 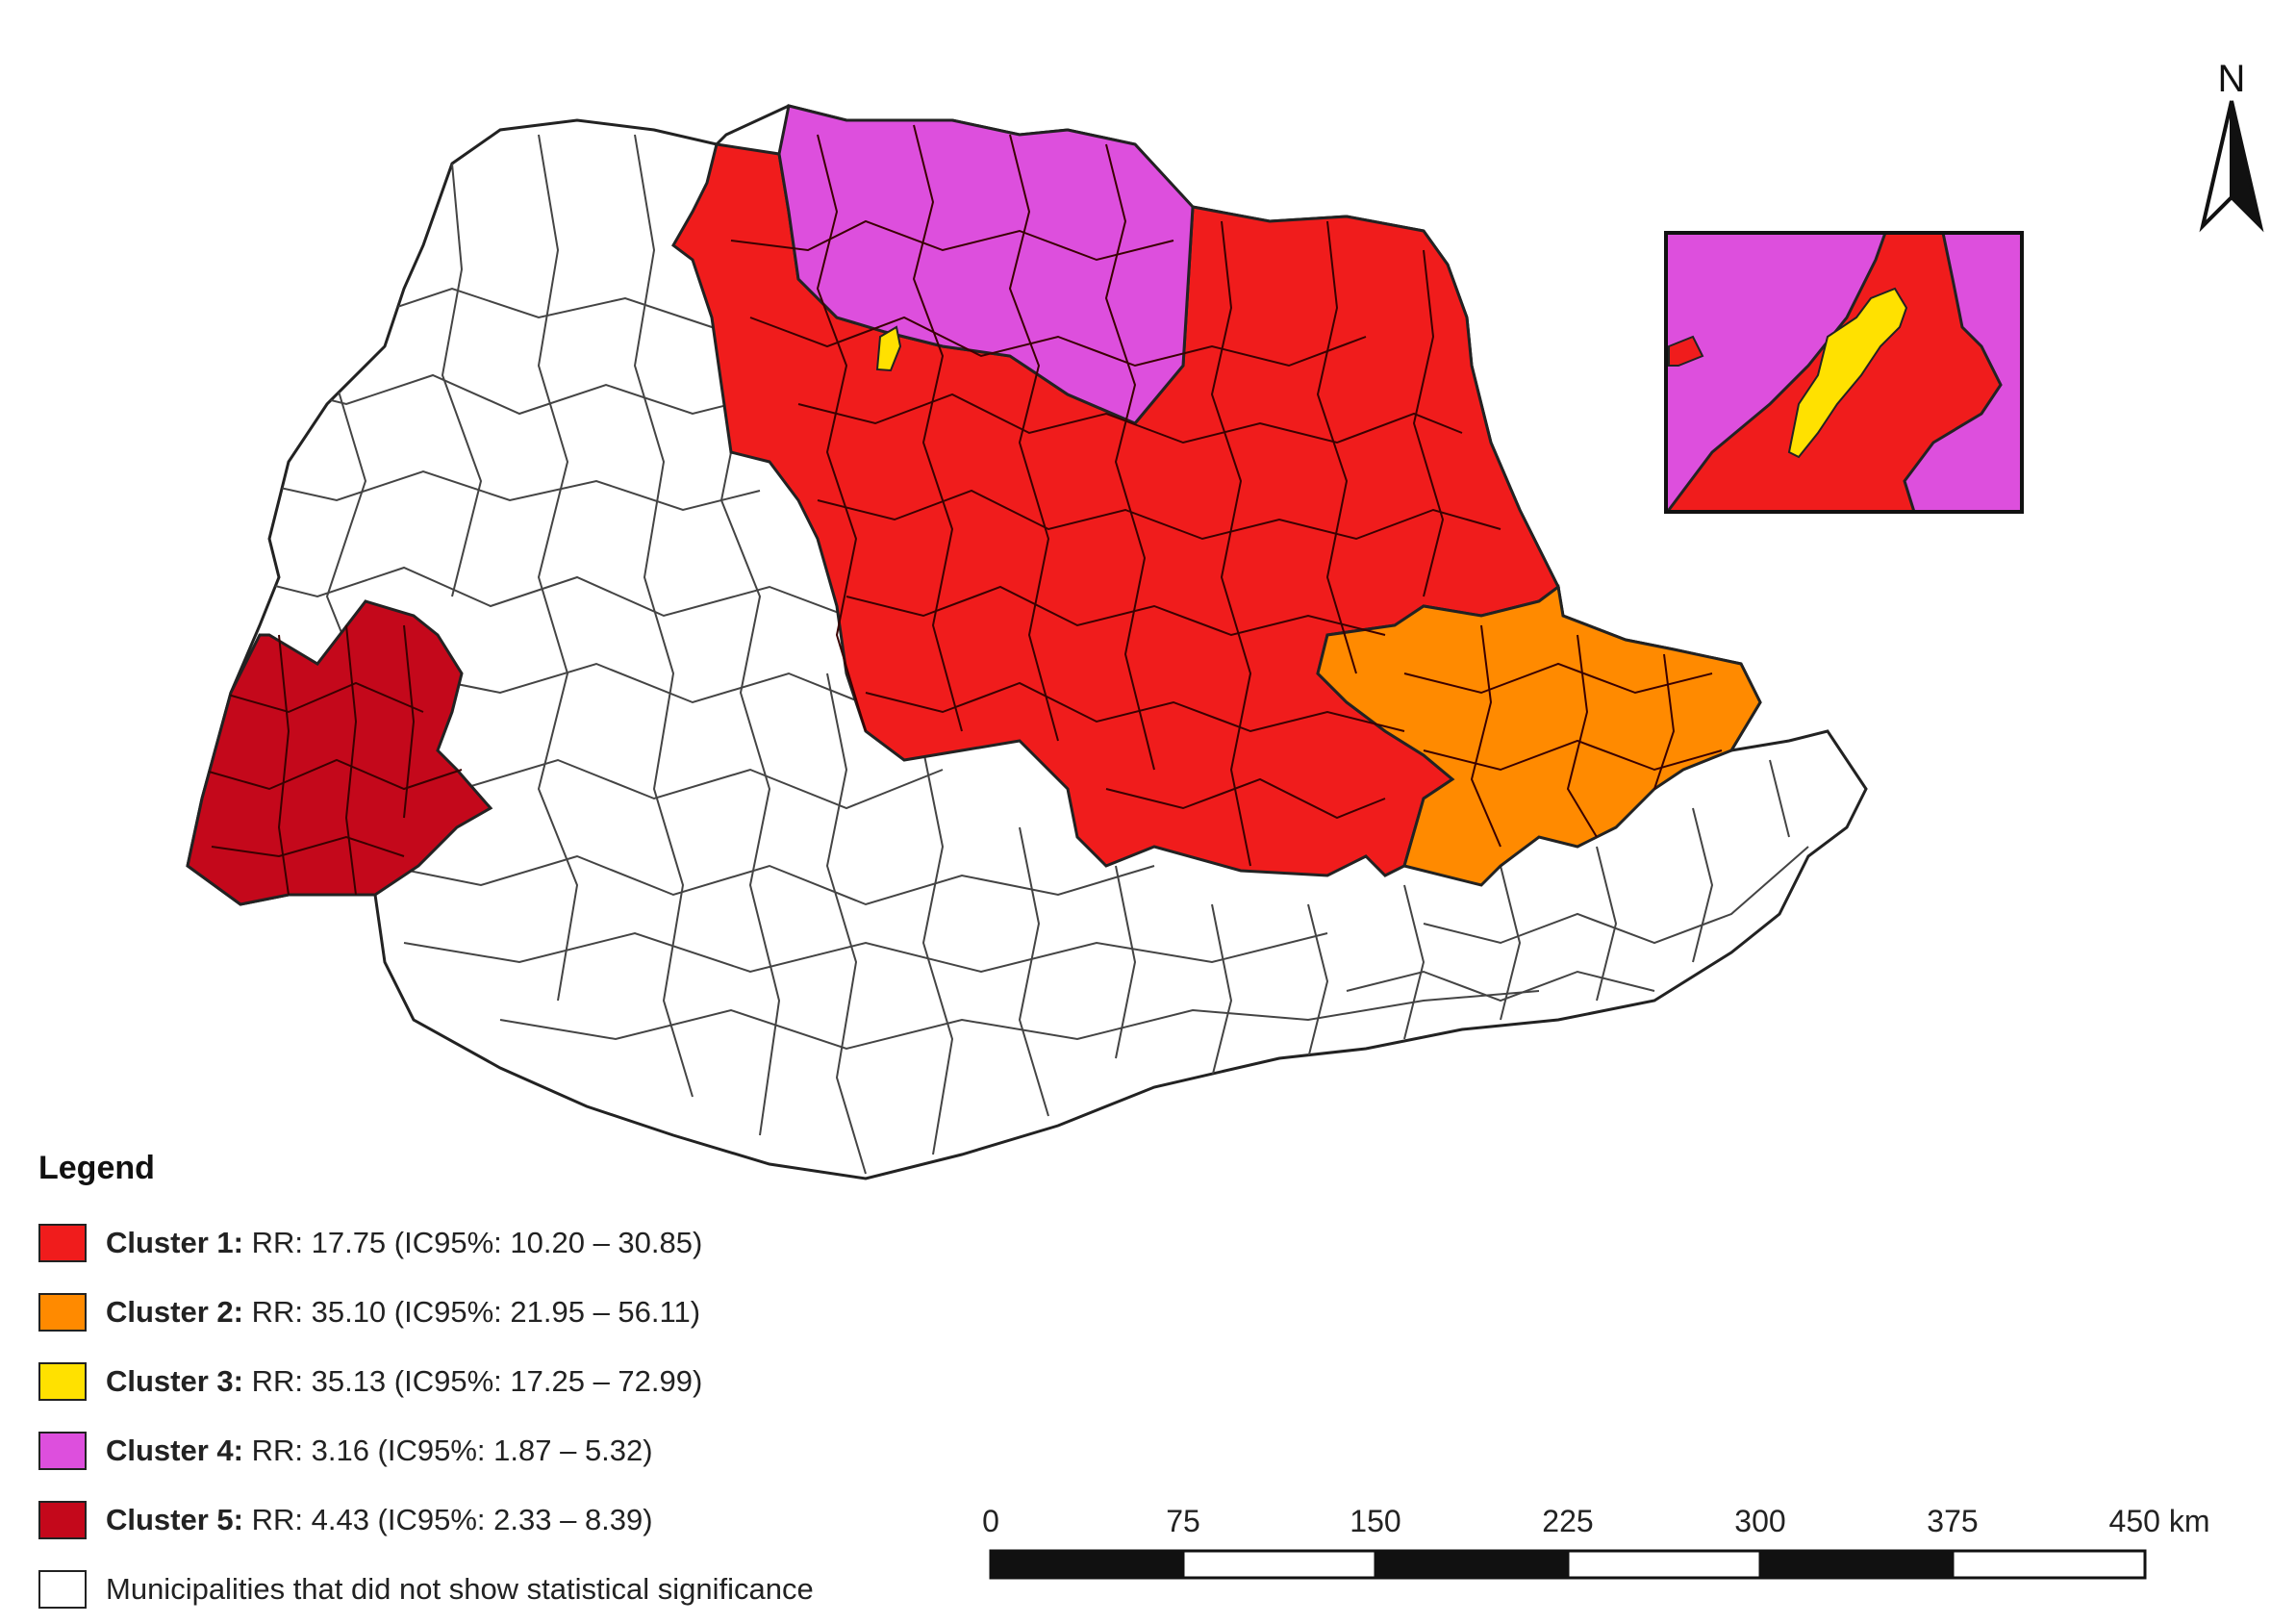 I want to click on inset-map, so click(x=1844, y=372).